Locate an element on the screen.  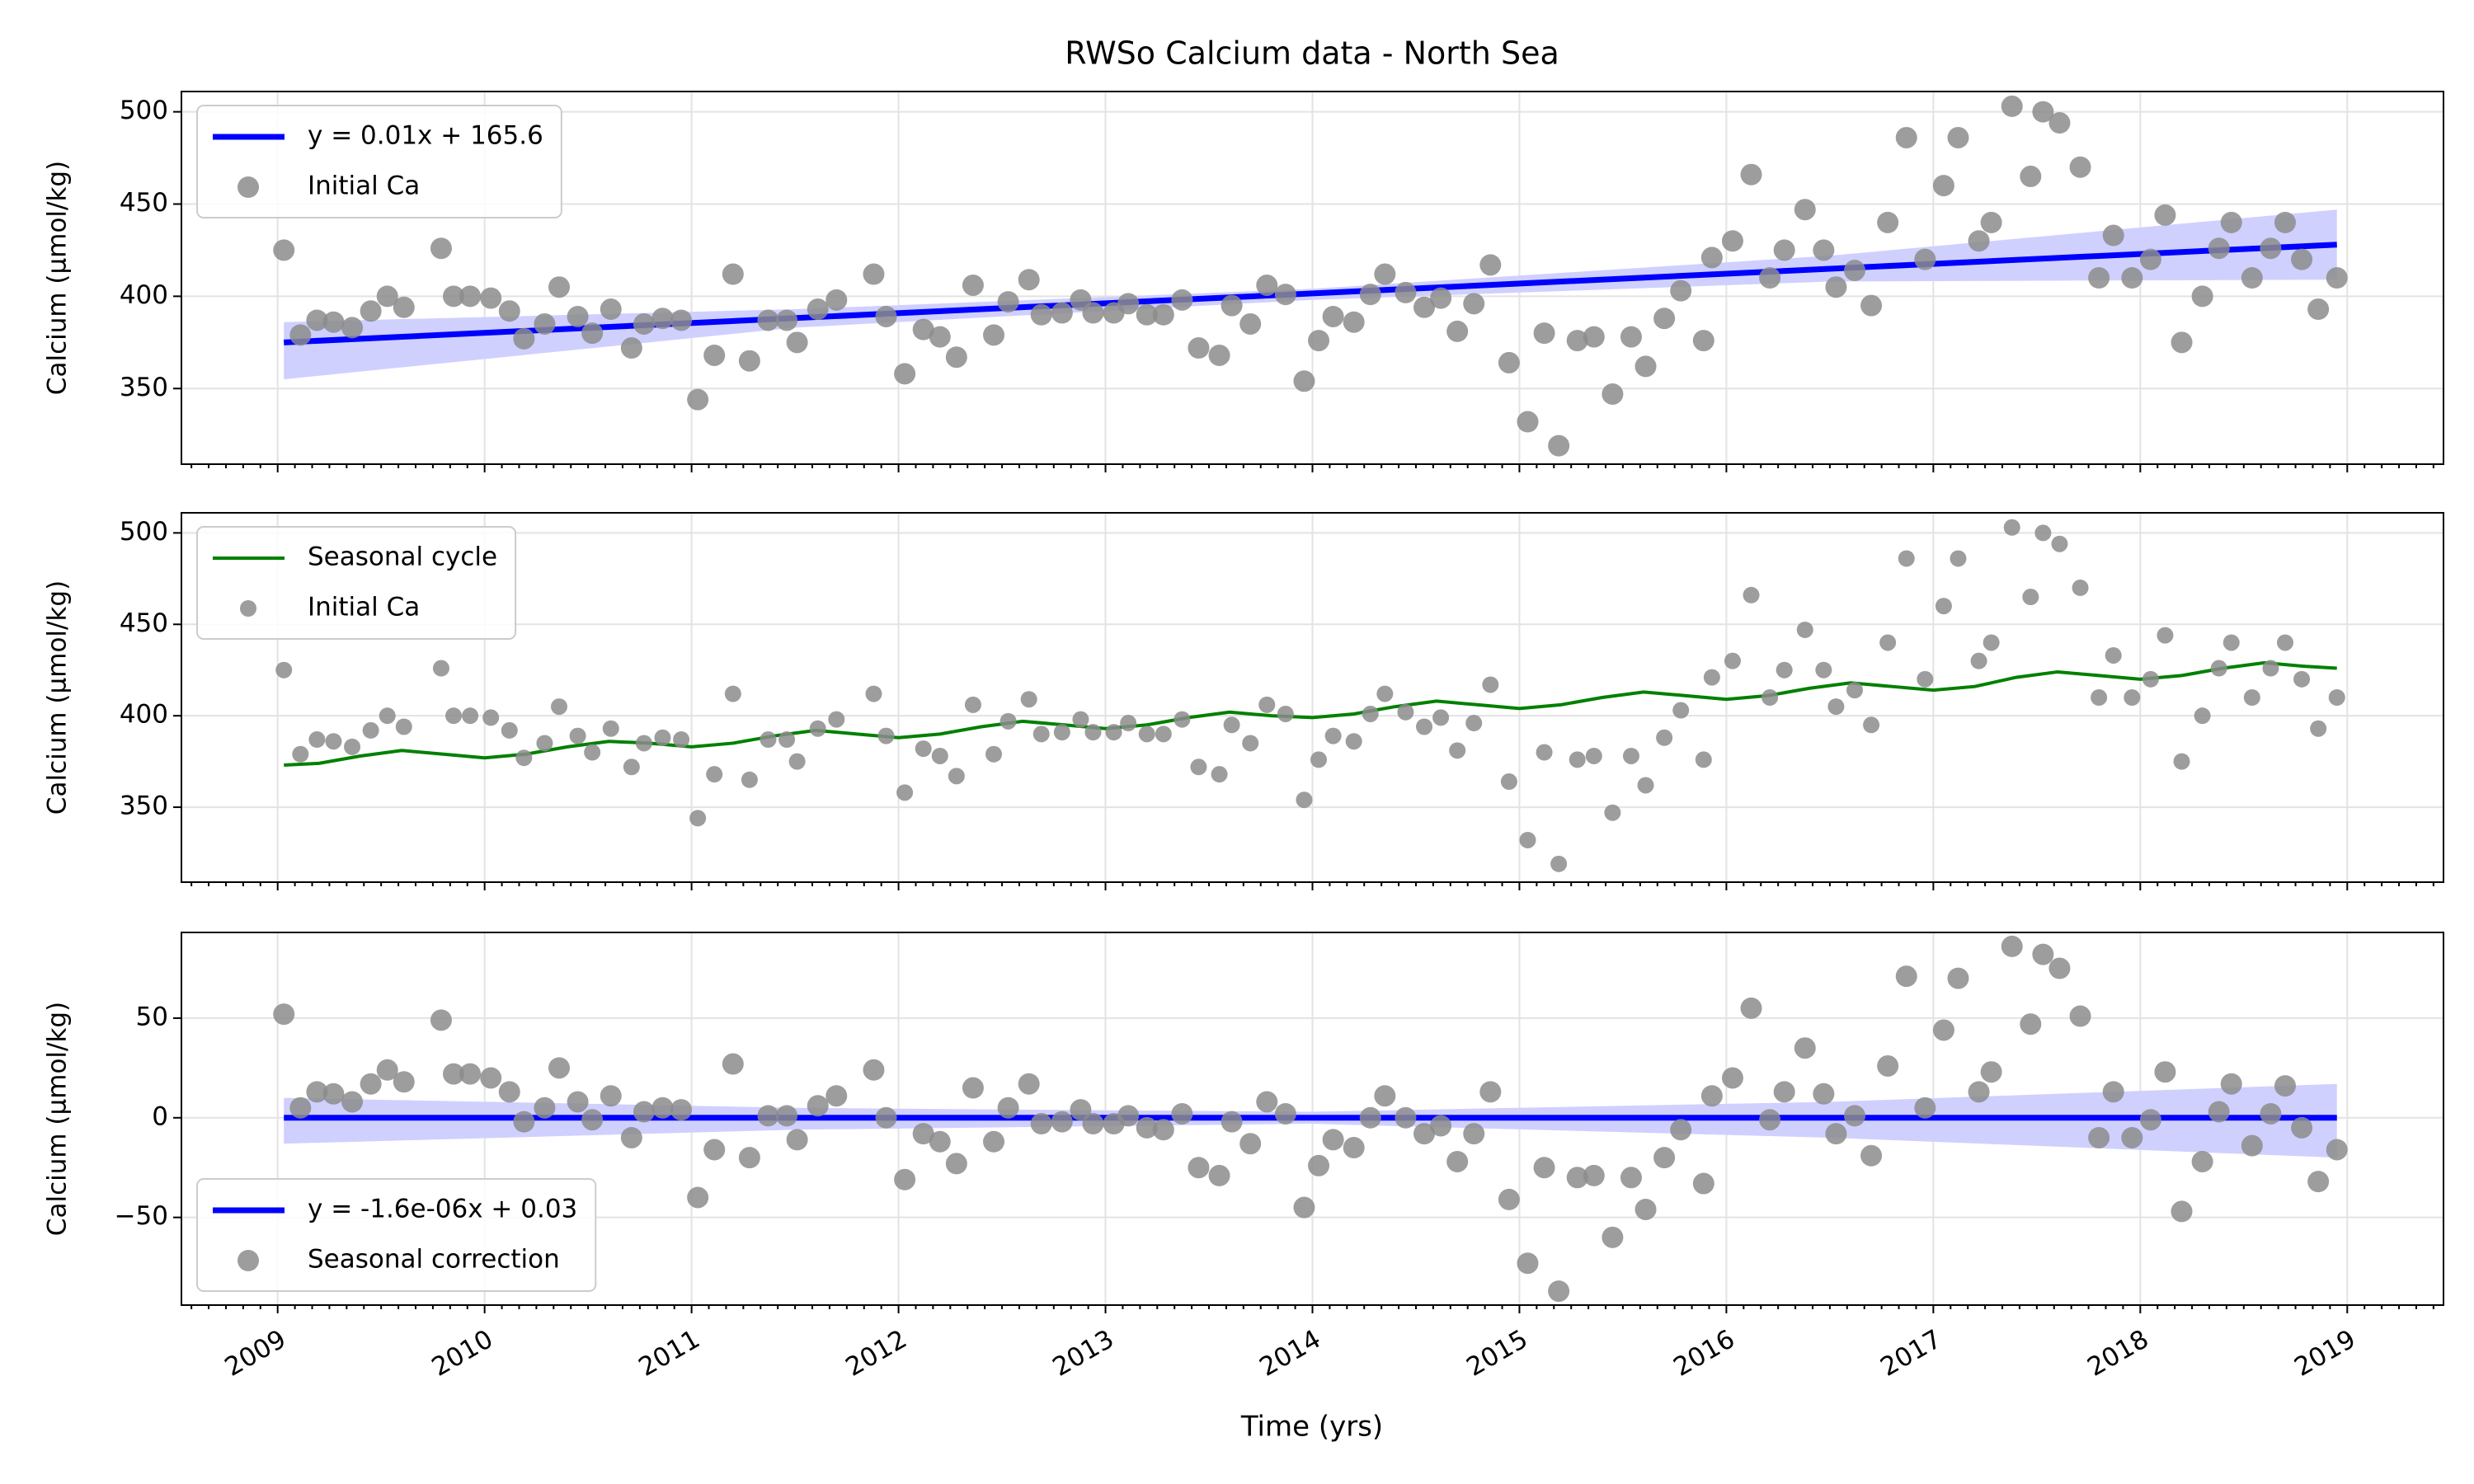
legend-label: Initial Ca is located at coordinates (364, 186).